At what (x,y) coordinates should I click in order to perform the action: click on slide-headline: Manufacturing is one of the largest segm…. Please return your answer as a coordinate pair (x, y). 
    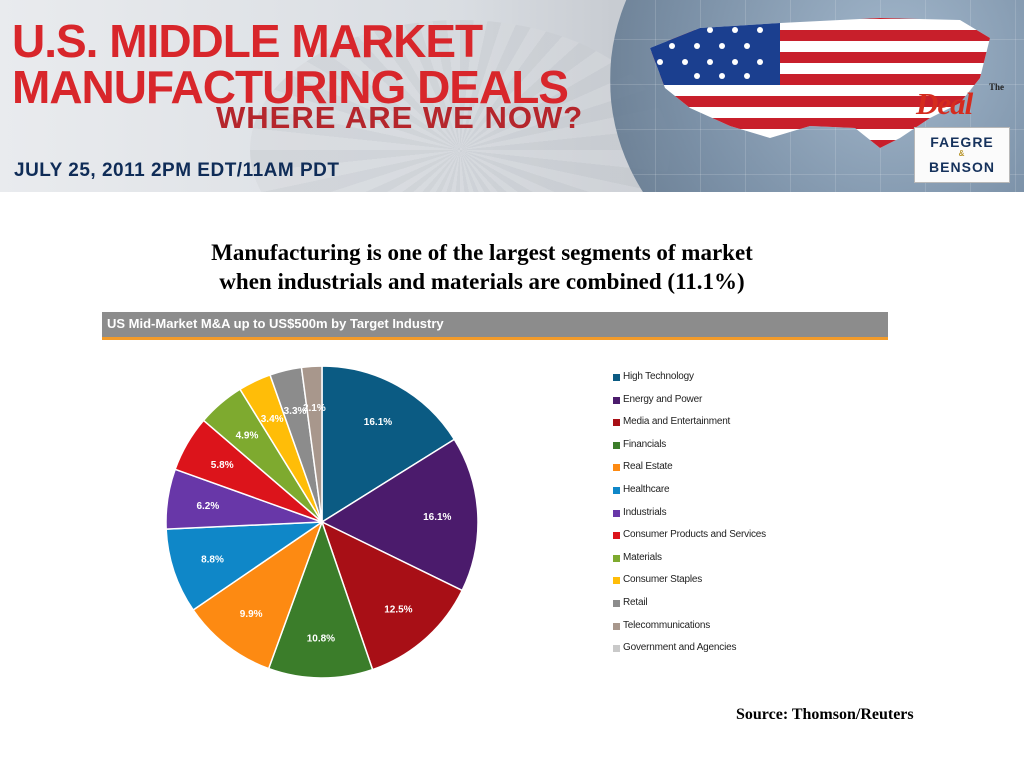
    Looking at the image, I should click on (482, 267).